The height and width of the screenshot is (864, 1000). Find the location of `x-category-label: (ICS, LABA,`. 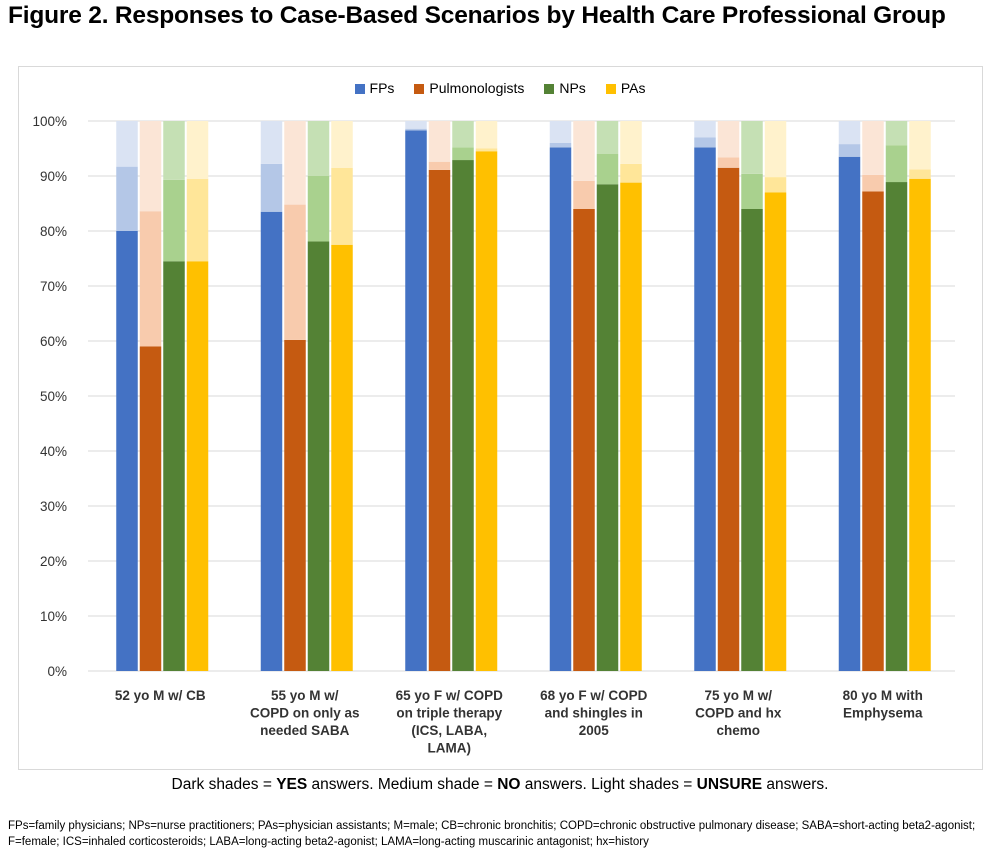

x-category-label: (ICS, LABA, is located at coordinates (449, 730).